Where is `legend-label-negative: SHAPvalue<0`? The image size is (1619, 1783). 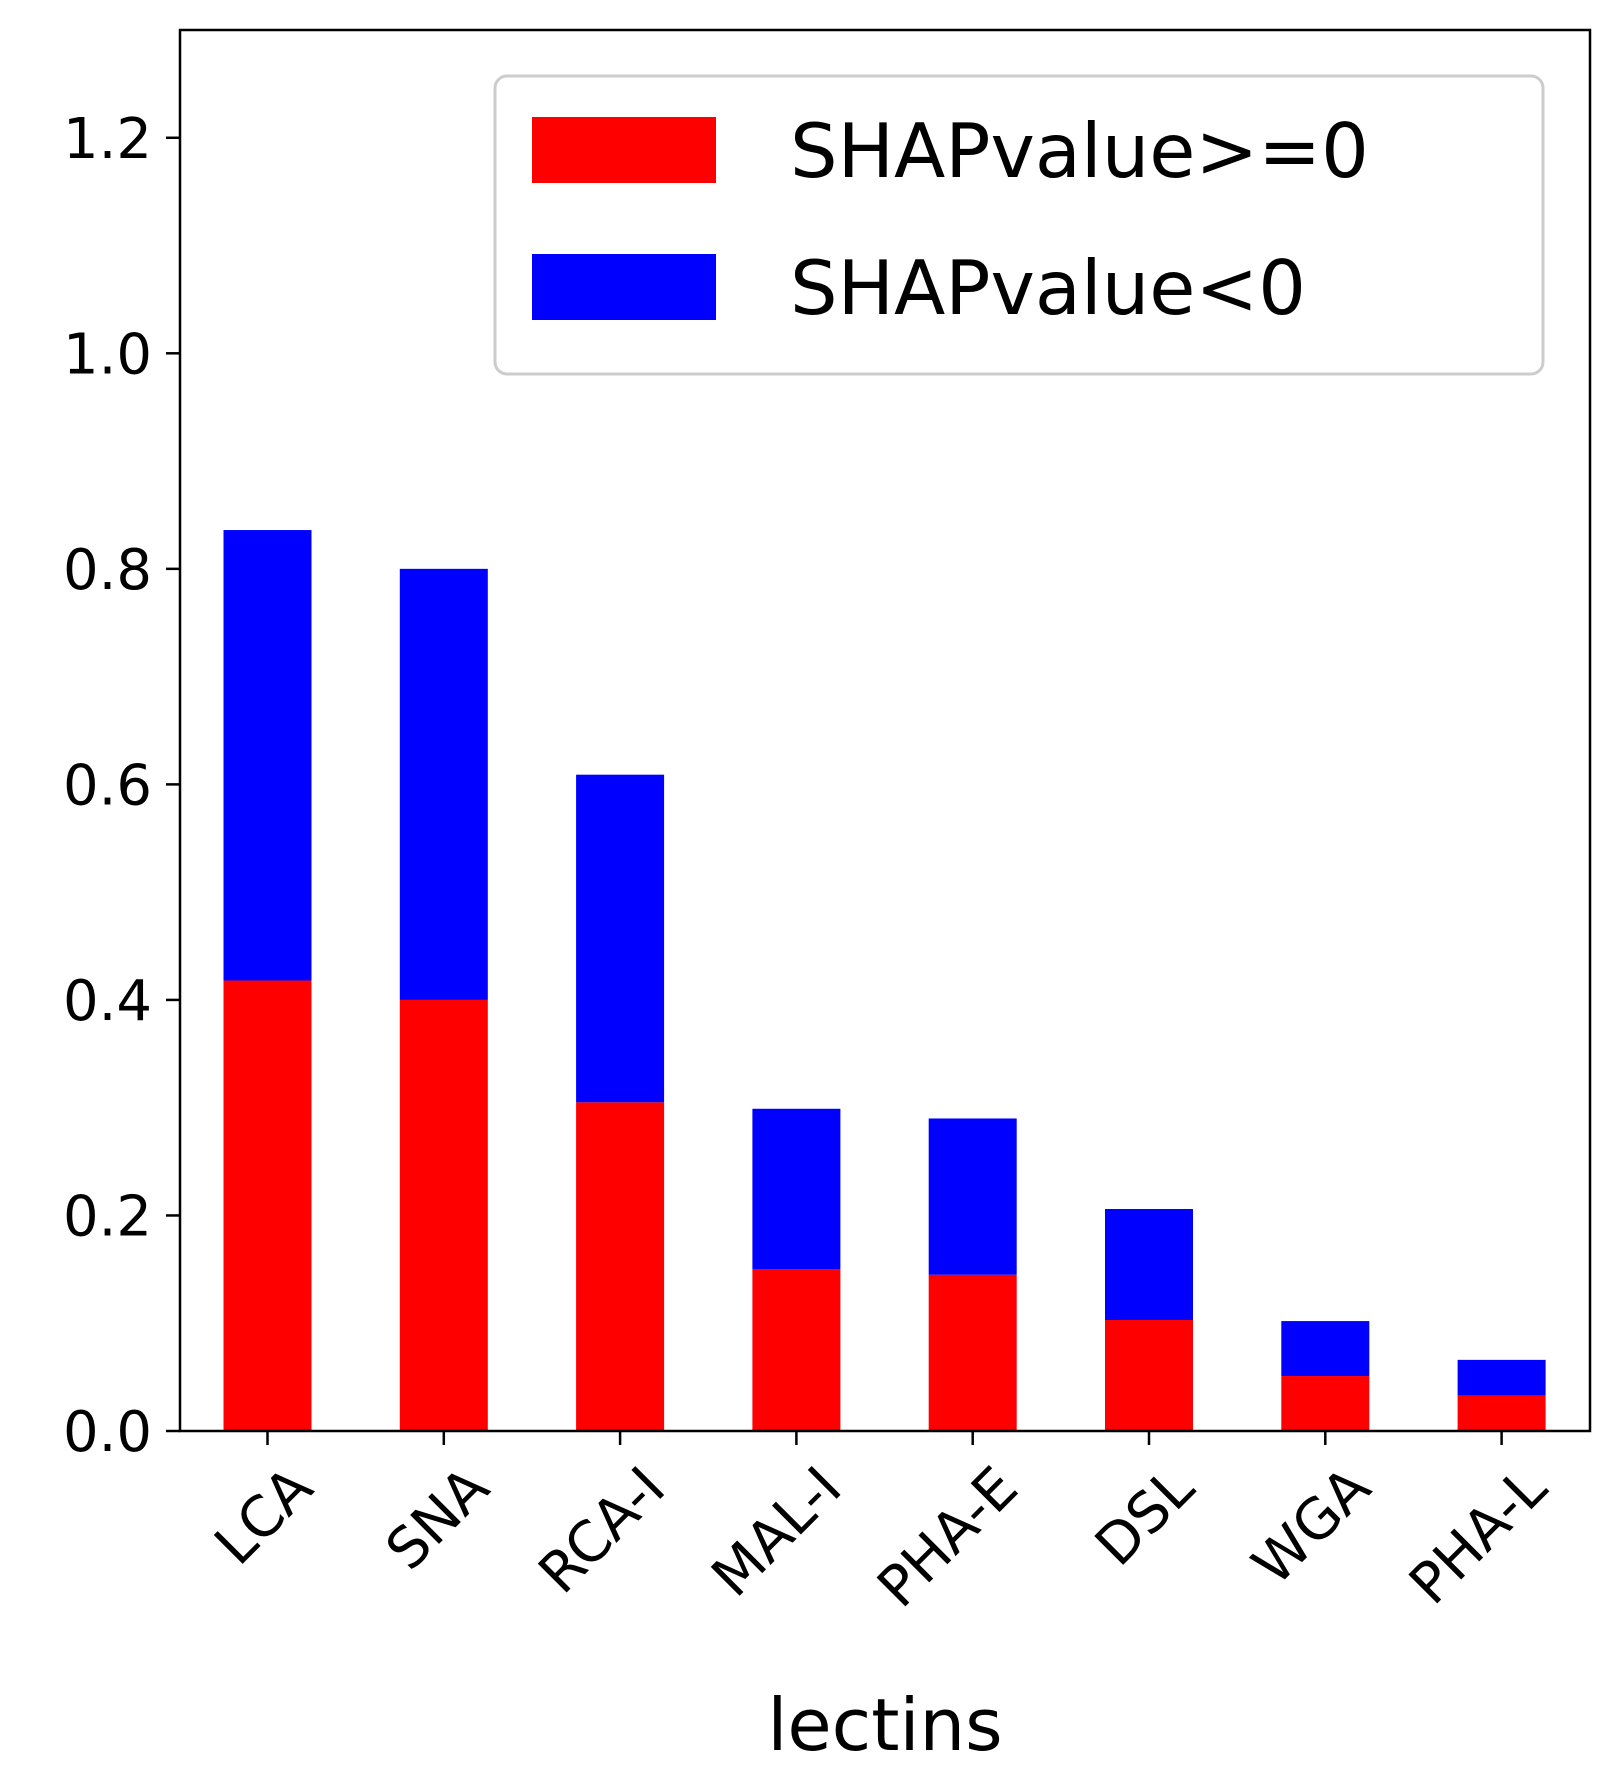
legend-label-negative: SHAPvalue<0 is located at coordinates (1048, 288).